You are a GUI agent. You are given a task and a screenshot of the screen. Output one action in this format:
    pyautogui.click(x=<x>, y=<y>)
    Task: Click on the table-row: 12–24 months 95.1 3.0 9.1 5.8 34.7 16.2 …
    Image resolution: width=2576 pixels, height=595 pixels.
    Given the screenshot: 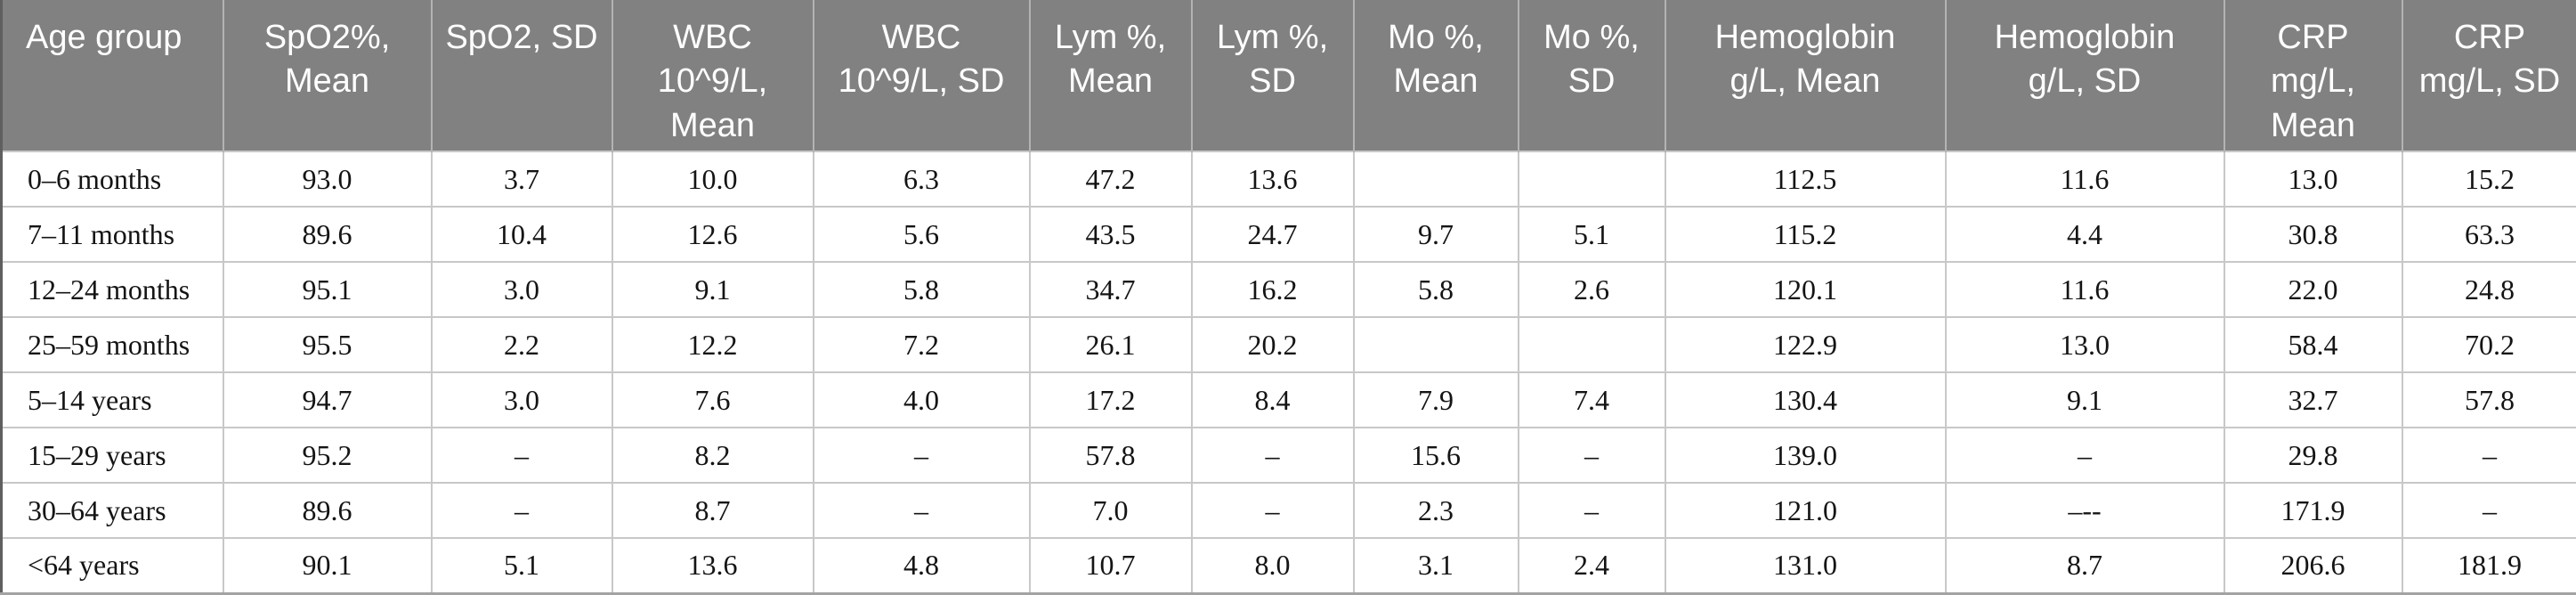 What is the action you would take?
    pyautogui.click(x=1289, y=289)
    